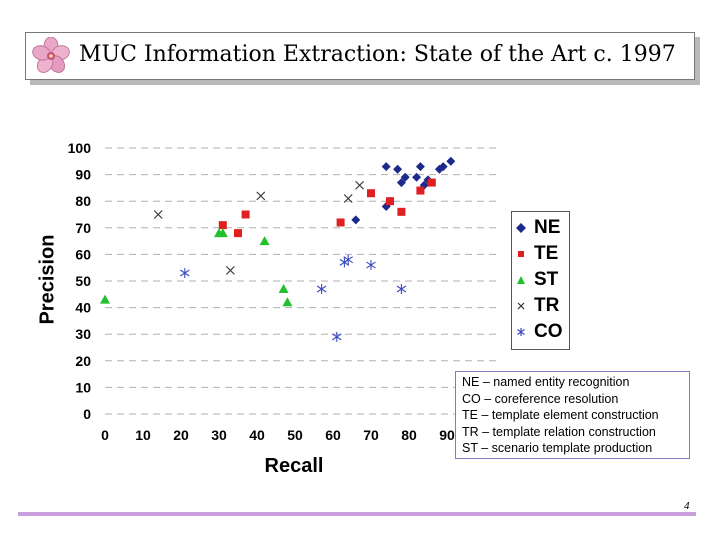  Describe the element at coordinates (371, 435) in the screenshot. I see `x-tick-label: 70` at that location.